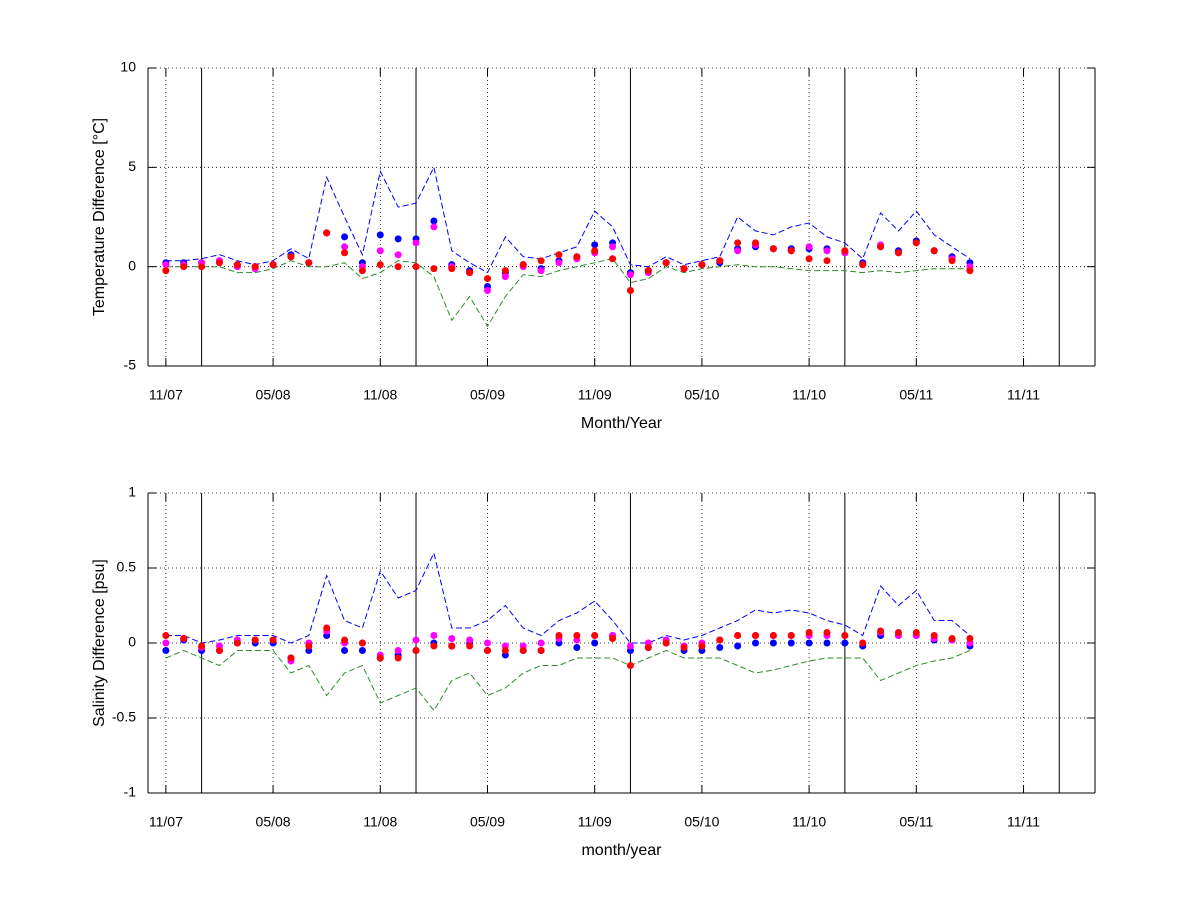  What do you see at coordinates (130, 792) in the screenshot?
I see `y-tick-label: -1` at bounding box center [130, 792].